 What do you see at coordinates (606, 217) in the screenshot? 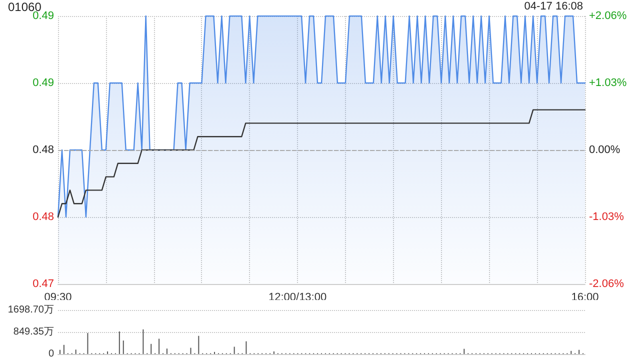
I see `y2-tick-label: -1.03%` at bounding box center [606, 217].